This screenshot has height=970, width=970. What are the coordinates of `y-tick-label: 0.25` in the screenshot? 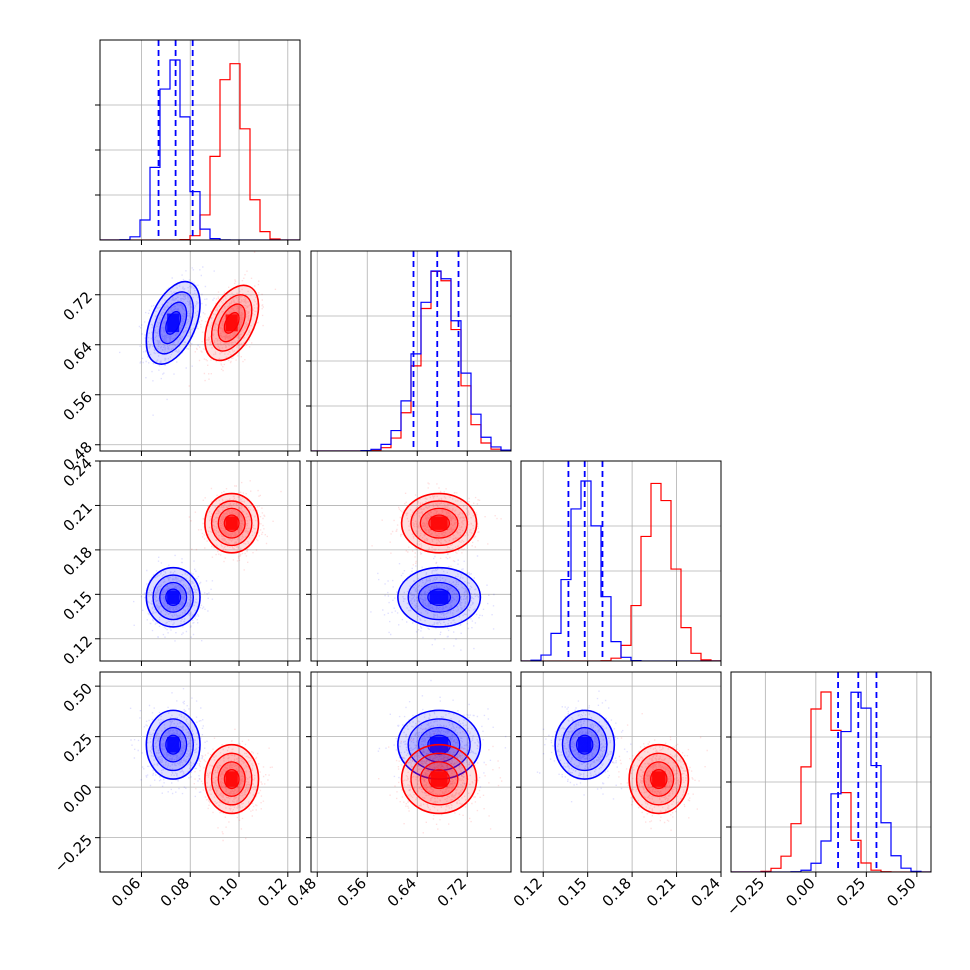 It's located at (78, 748).